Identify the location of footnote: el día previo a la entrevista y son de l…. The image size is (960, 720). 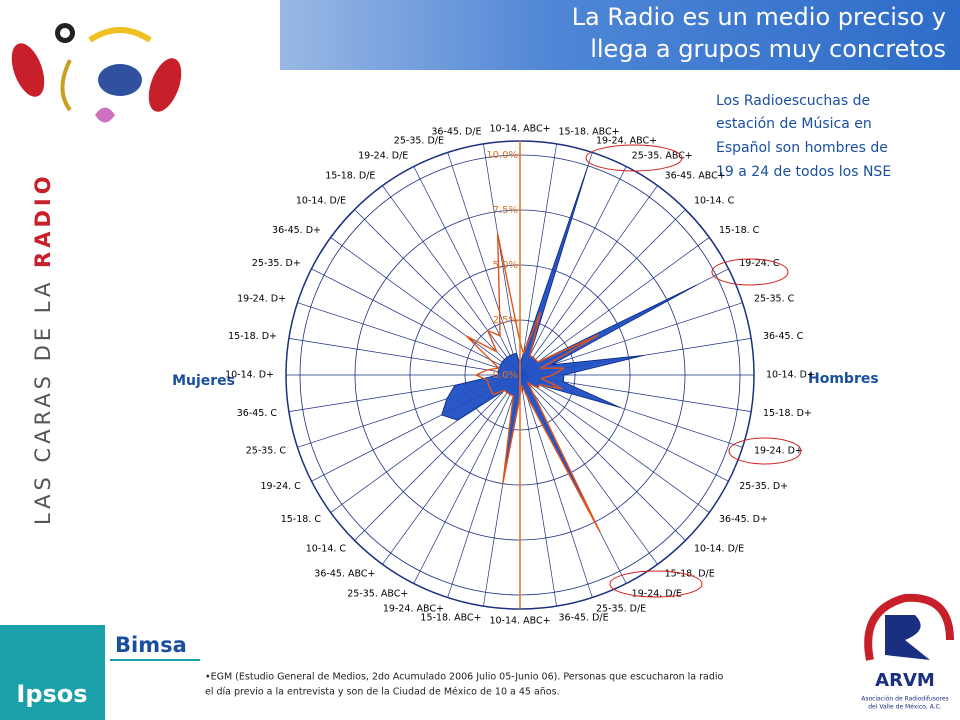
(382, 692).